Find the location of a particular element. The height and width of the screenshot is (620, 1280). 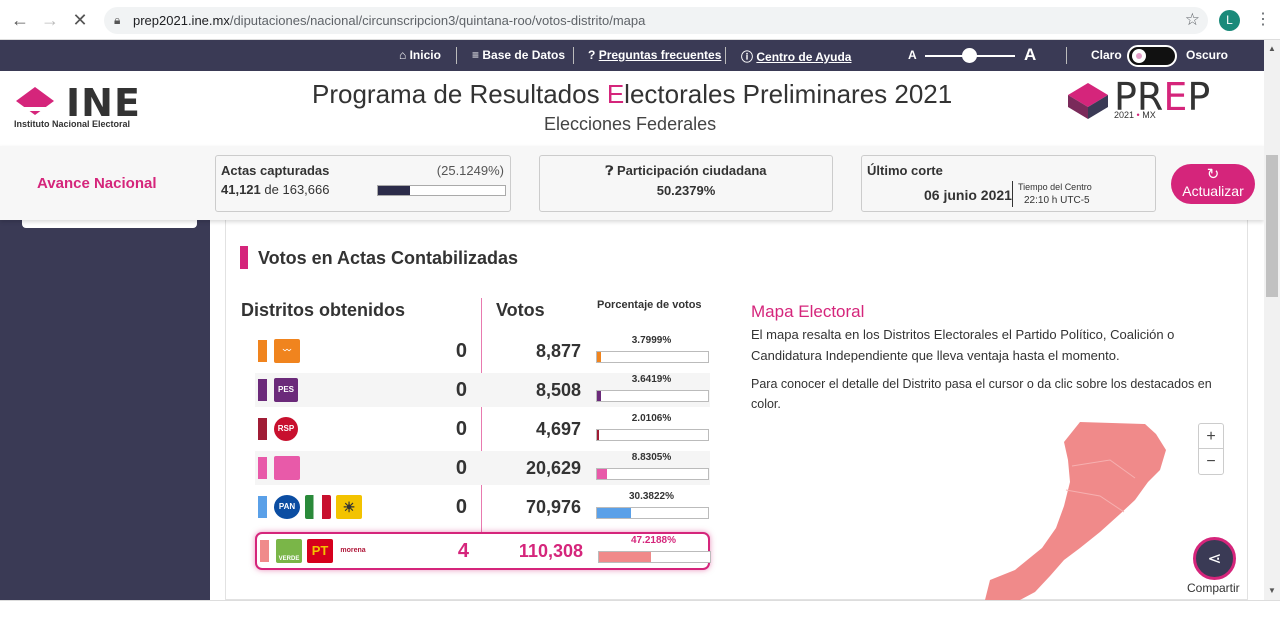

corte-time: 22:10 h UTC-5 is located at coordinates (1057, 200).